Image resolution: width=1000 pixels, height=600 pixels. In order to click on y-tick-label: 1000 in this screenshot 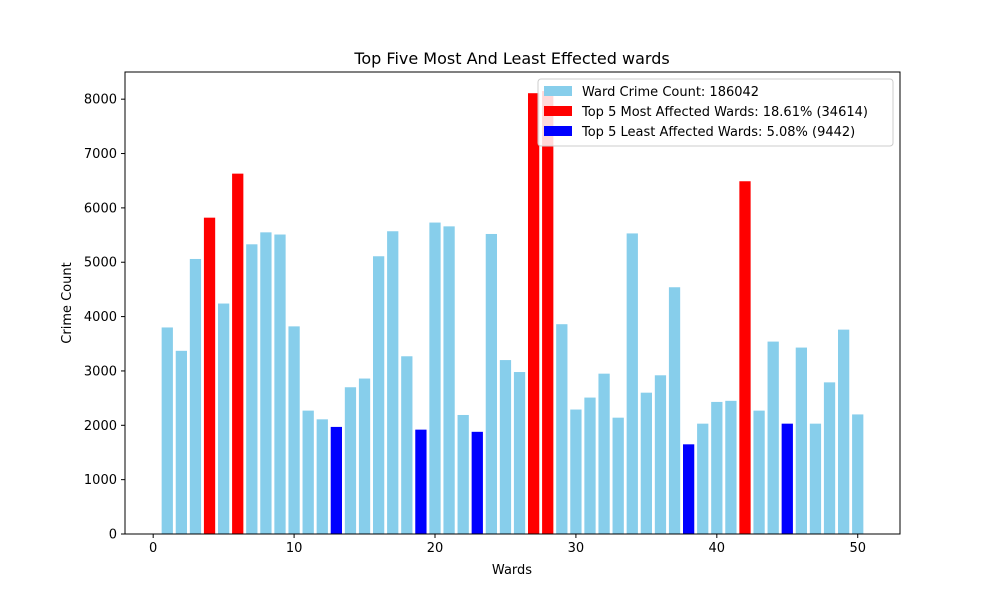, I will do `click(100, 480)`.